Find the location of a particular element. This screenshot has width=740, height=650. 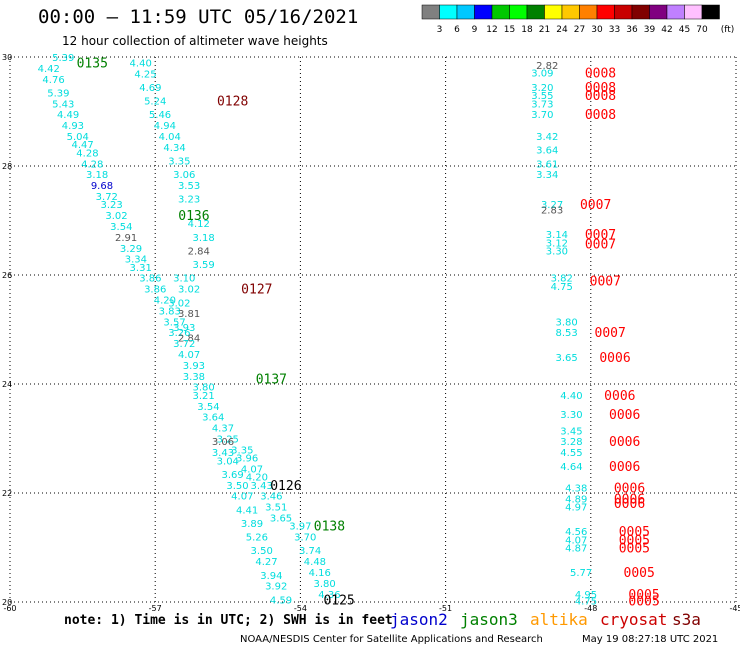

wave-height-value: 3.09 is located at coordinates (542, 73).